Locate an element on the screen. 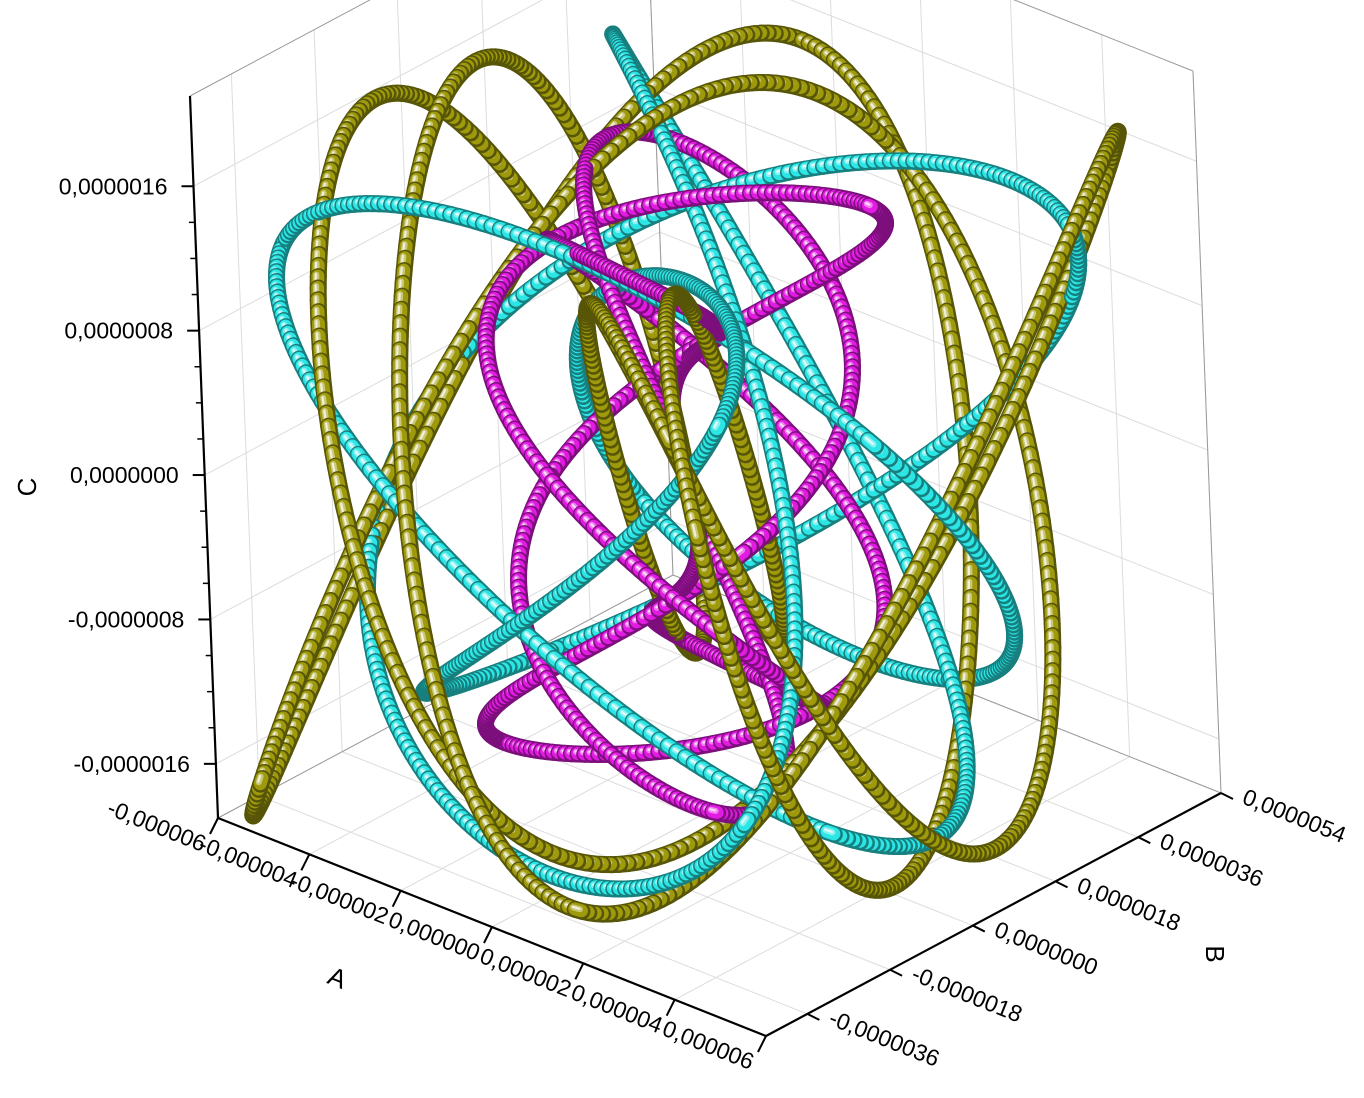 The height and width of the screenshot is (1098, 1364). c-axis-line is located at coordinates (204, 457).